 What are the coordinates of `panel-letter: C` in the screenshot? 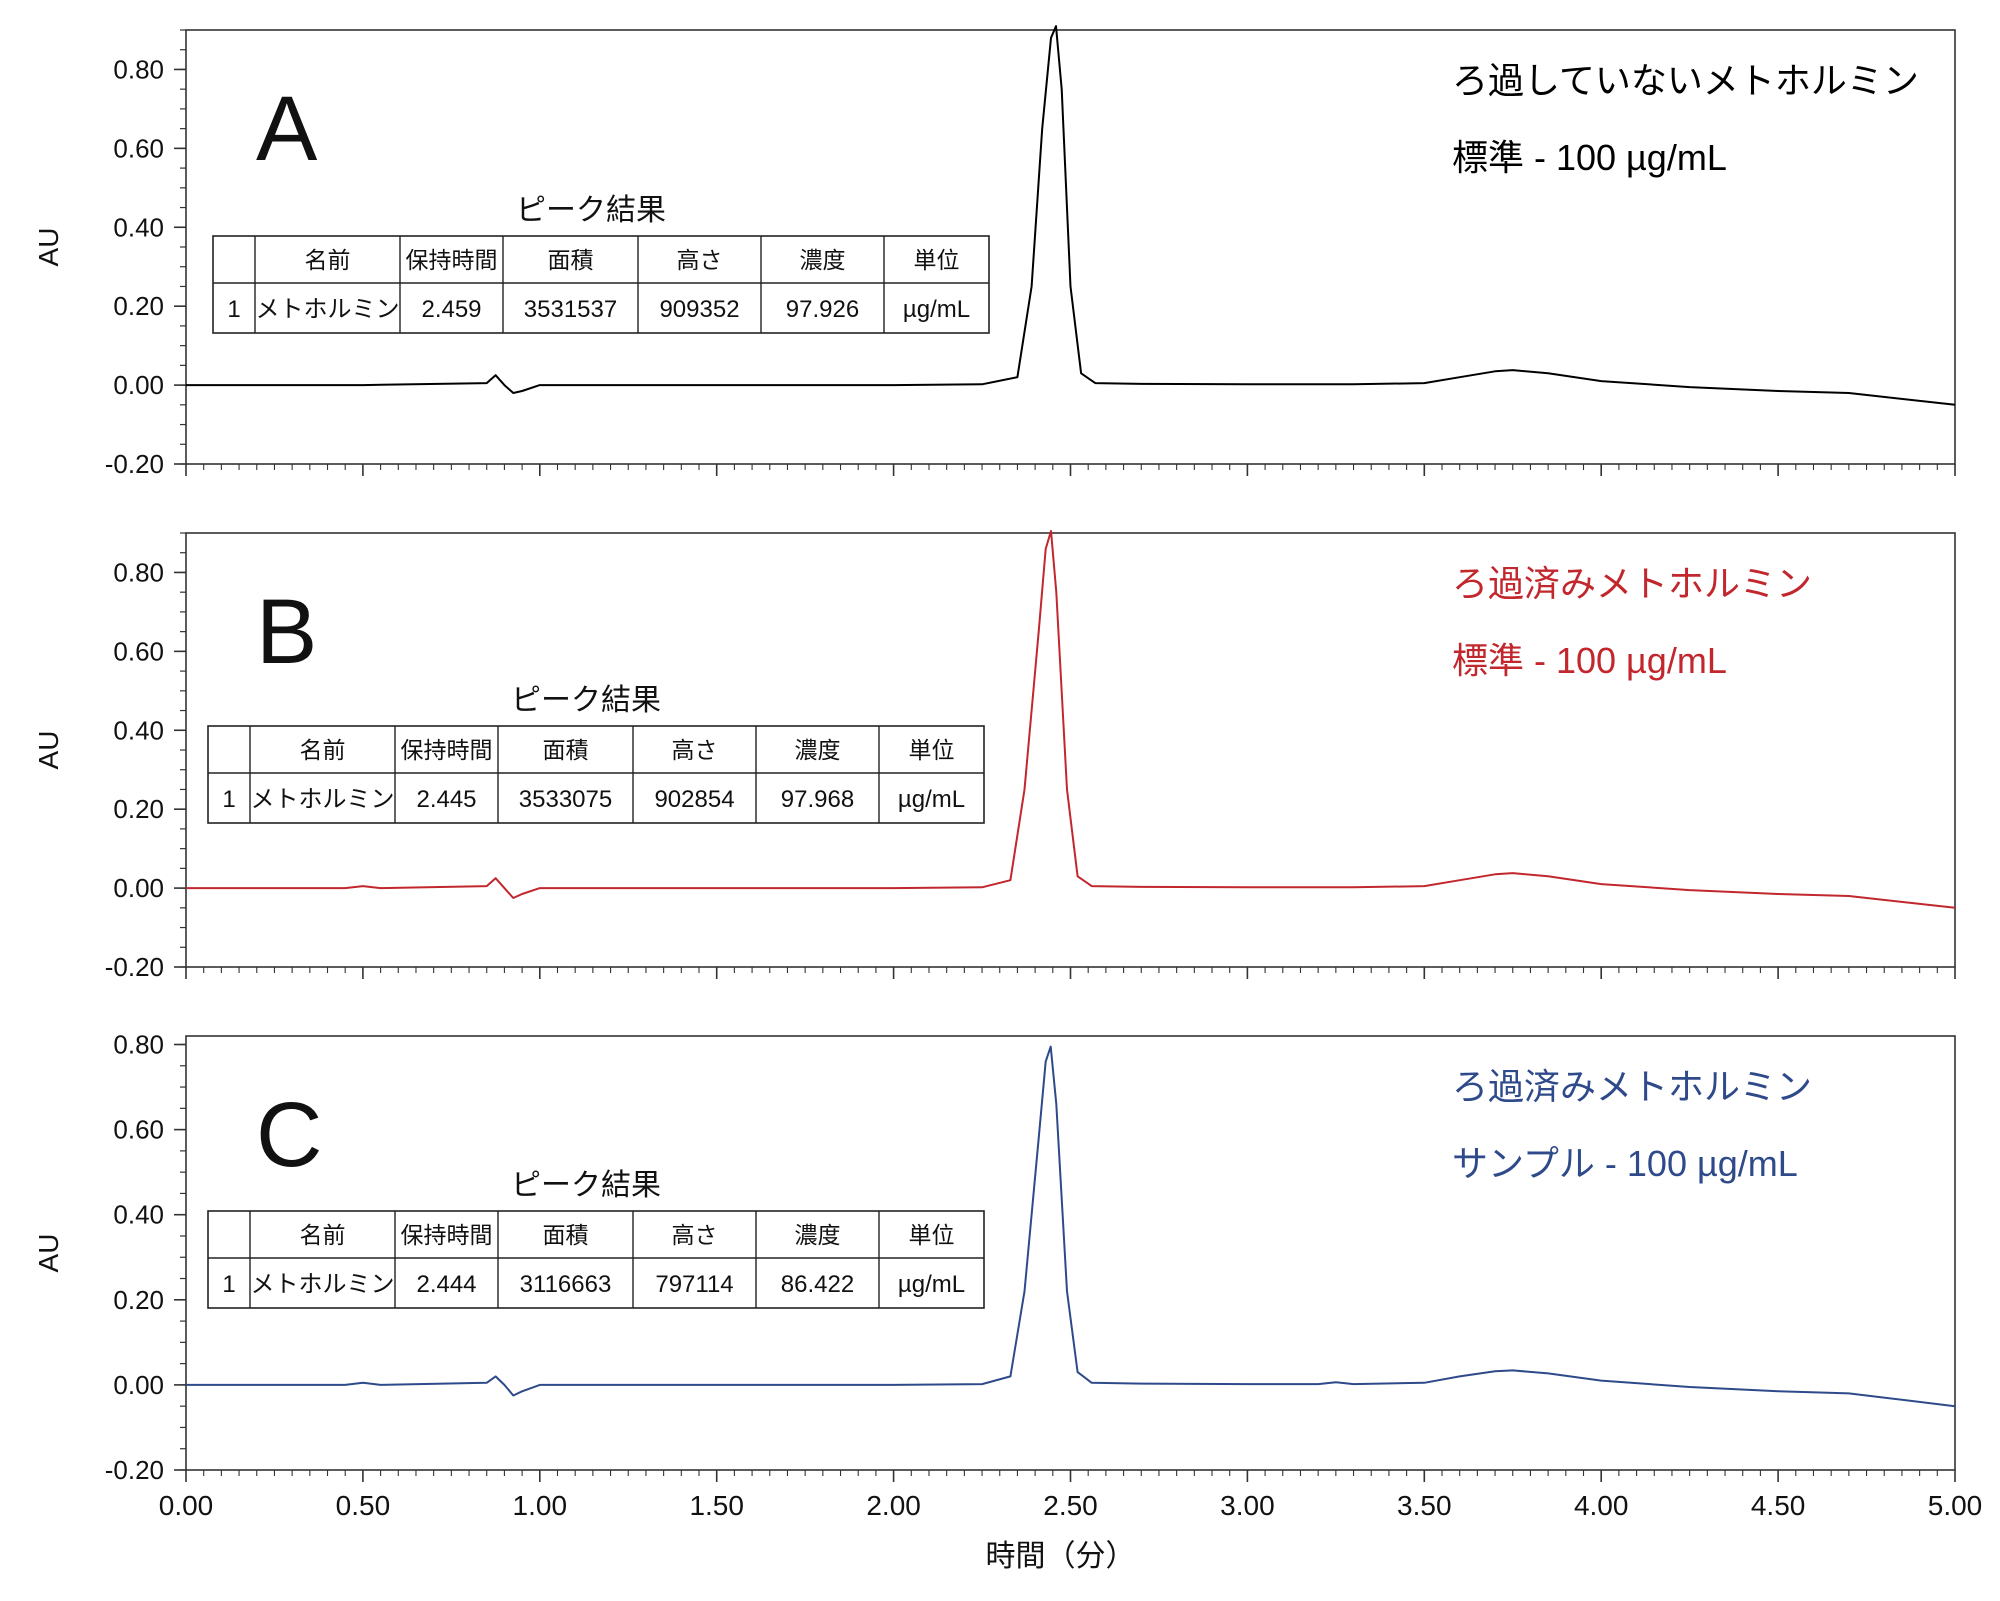 It's located at (289, 1135).